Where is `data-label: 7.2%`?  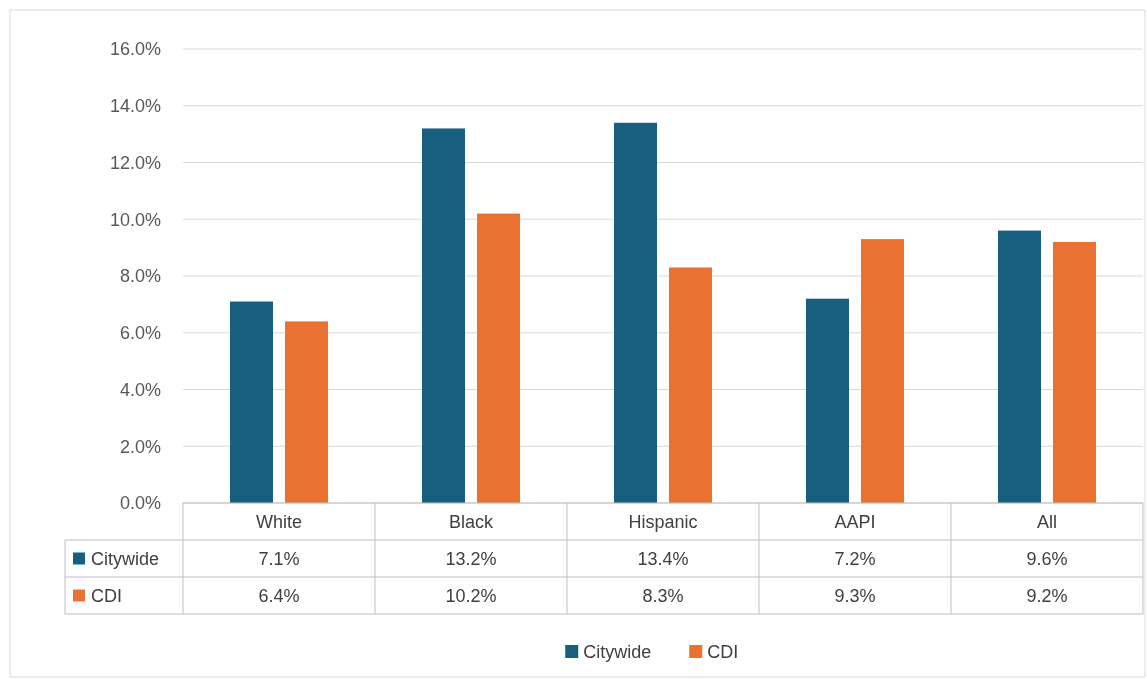
data-label: 7.2% is located at coordinates (855, 558).